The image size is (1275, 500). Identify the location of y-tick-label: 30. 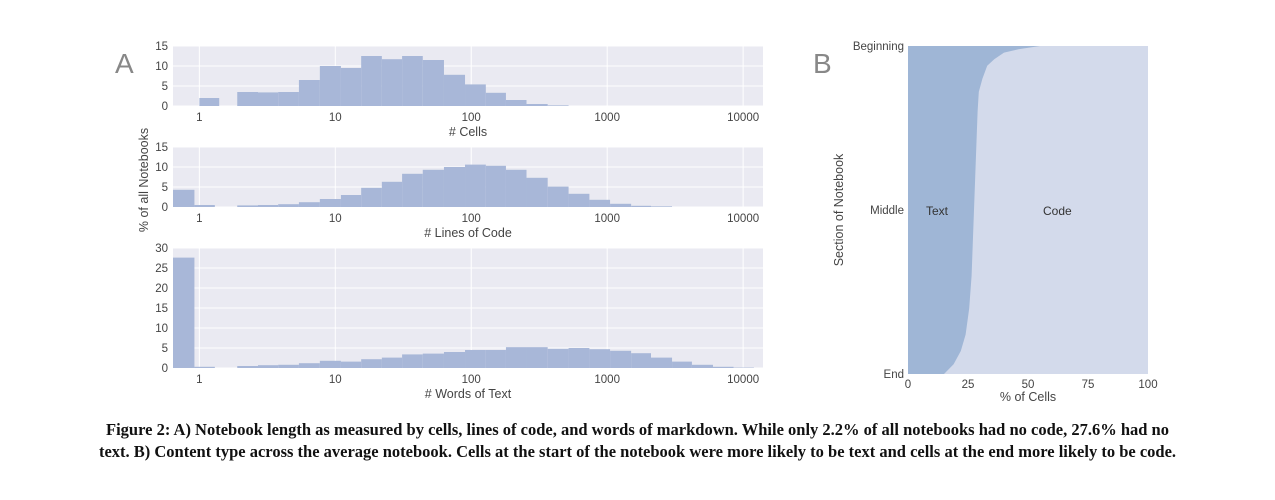
(161, 249).